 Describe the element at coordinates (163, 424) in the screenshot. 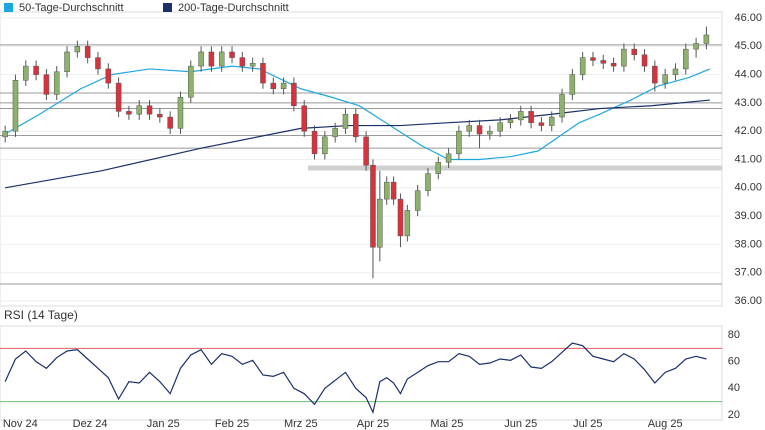

I see `x-tick-label: Jan 25` at that location.